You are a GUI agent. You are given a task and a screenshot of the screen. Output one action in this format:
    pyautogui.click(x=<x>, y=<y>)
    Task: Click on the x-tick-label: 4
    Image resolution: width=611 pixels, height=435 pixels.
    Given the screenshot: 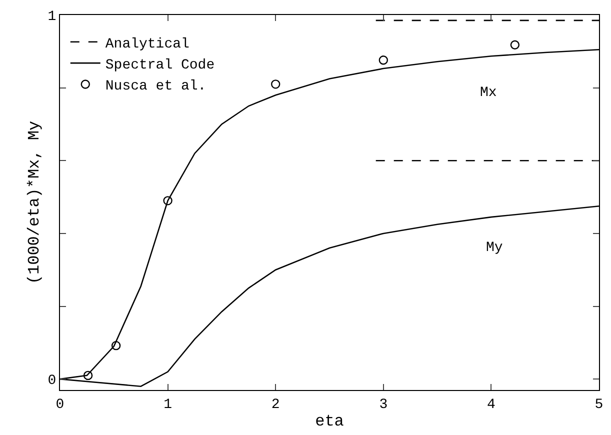 What is the action you would take?
    pyautogui.click(x=491, y=404)
    